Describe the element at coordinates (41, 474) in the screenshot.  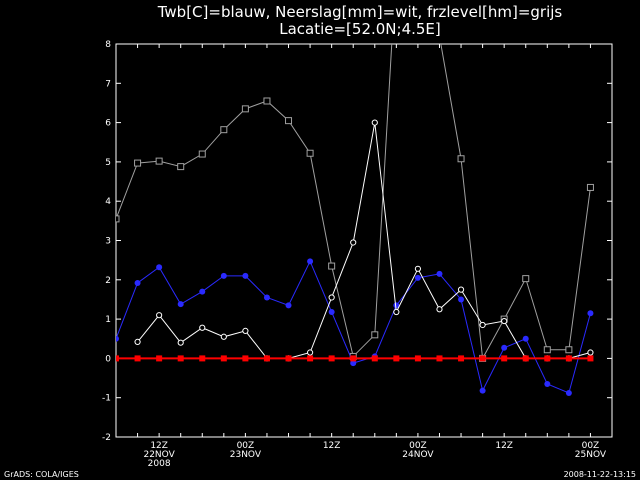
I see `footer-credit: GrADS: COLA/IGES` at that location.